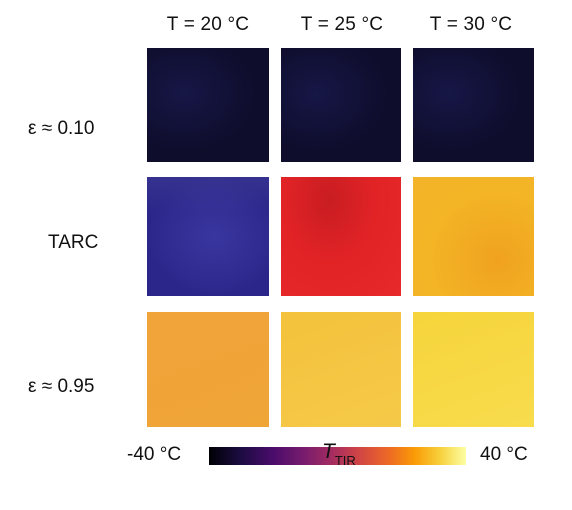 This screenshot has width=572, height=510. I want to click on thermal-tile-low-emissivity-25c, so click(341, 105).